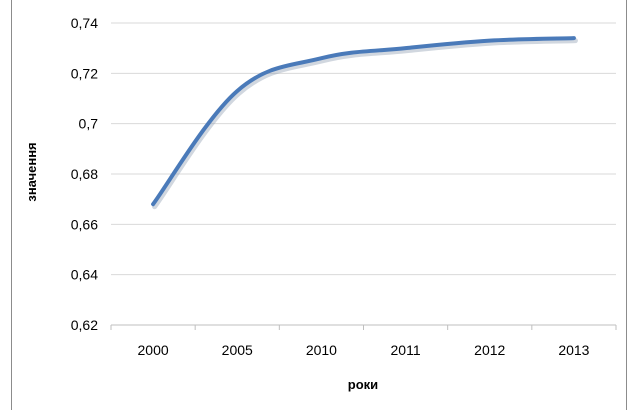 This screenshot has height=410, width=632. Describe the element at coordinates (89, 124) in the screenshot. I see `y-tick-label: 0,7` at that location.